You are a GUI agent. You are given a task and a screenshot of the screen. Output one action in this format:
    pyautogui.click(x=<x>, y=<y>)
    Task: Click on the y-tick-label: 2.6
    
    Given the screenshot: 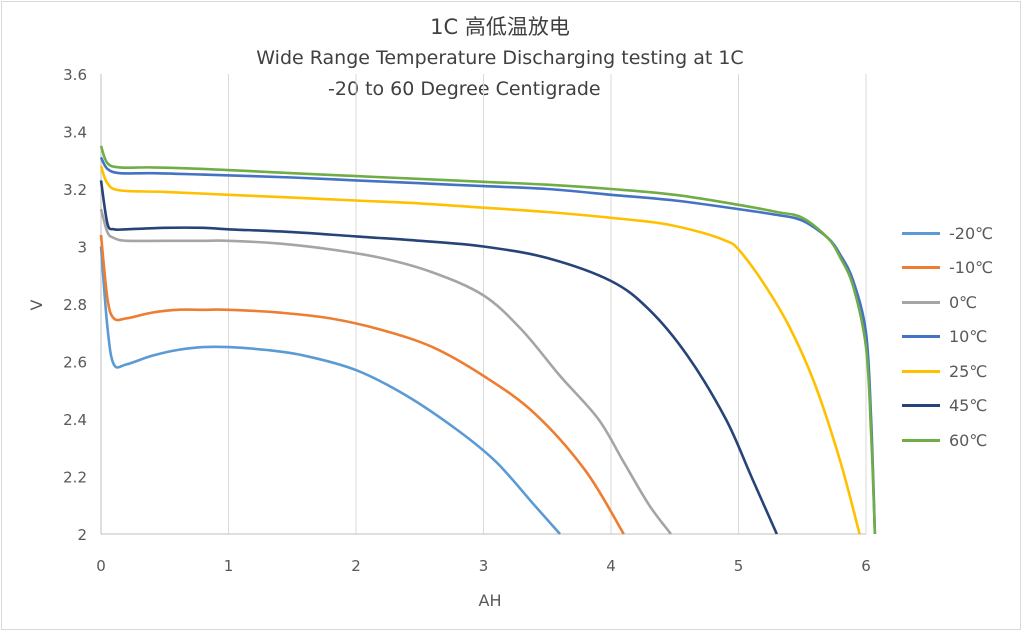 What is the action you would take?
    pyautogui.click(x=75, y=363)
    